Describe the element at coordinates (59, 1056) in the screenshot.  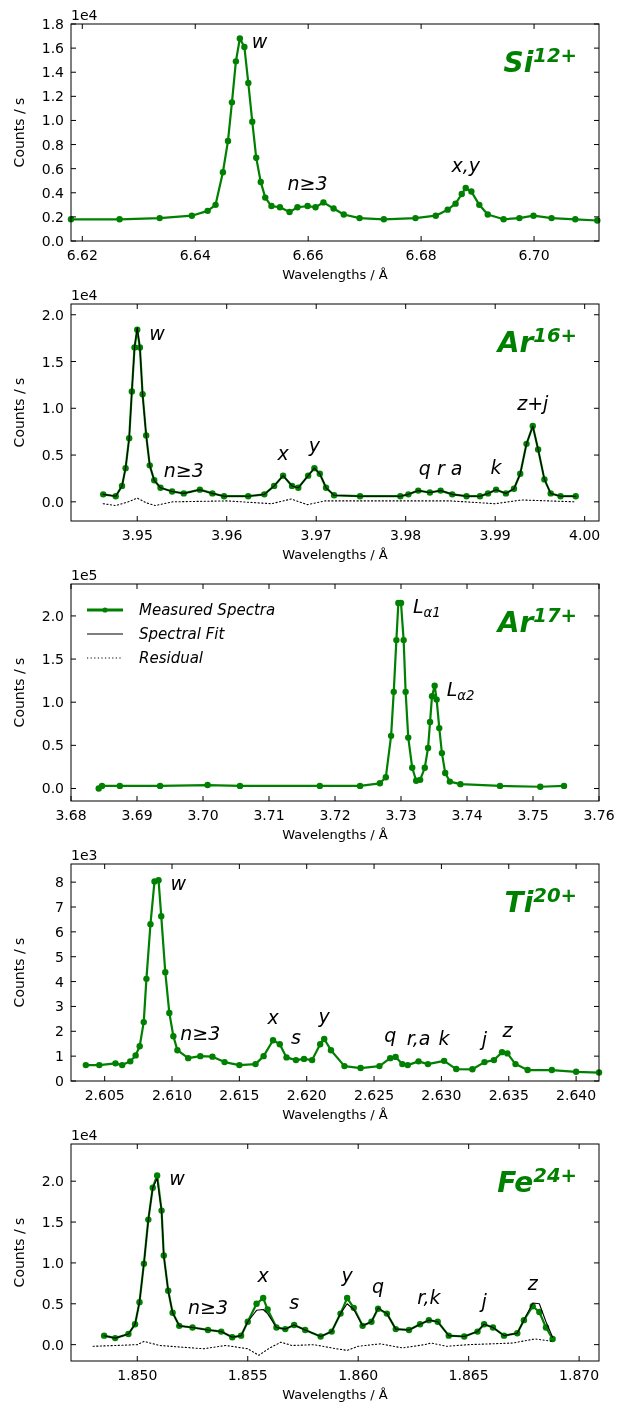
I see `y-tick-label: 1` at that location.